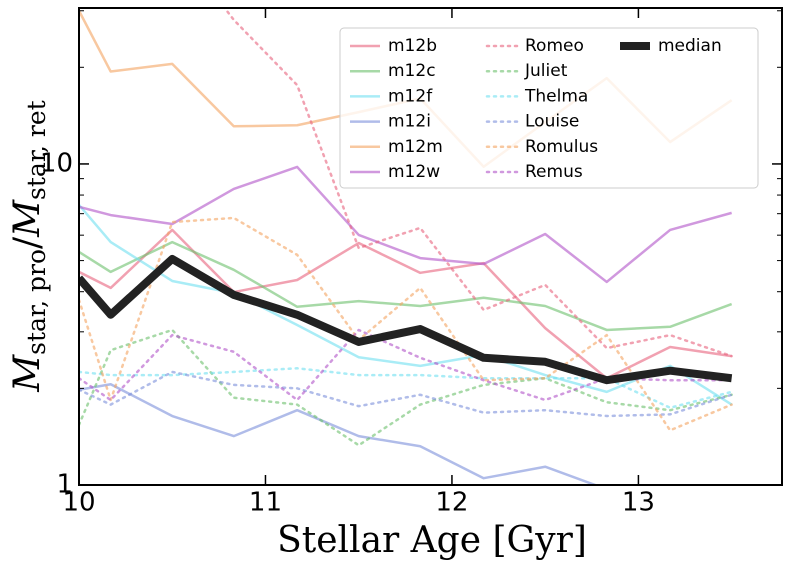 This screenshot has width=789, height=567. Describe the element at coordinates (64, 485) in the screenshot. I see `y-tick-label: 1` at that location.